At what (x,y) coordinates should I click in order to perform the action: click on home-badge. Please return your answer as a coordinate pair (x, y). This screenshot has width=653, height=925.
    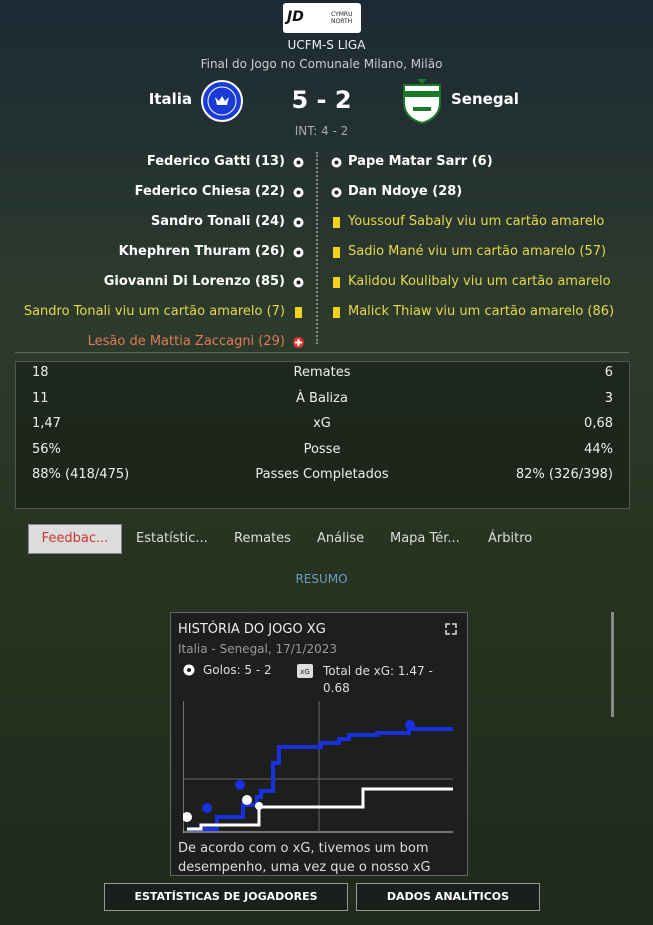
    Looking at the image, I should click on (222, 101).